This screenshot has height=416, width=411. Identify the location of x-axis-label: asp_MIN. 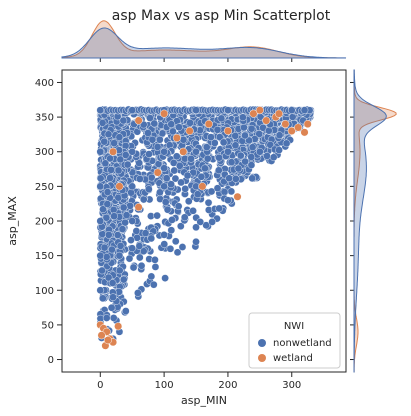
(204, 400).